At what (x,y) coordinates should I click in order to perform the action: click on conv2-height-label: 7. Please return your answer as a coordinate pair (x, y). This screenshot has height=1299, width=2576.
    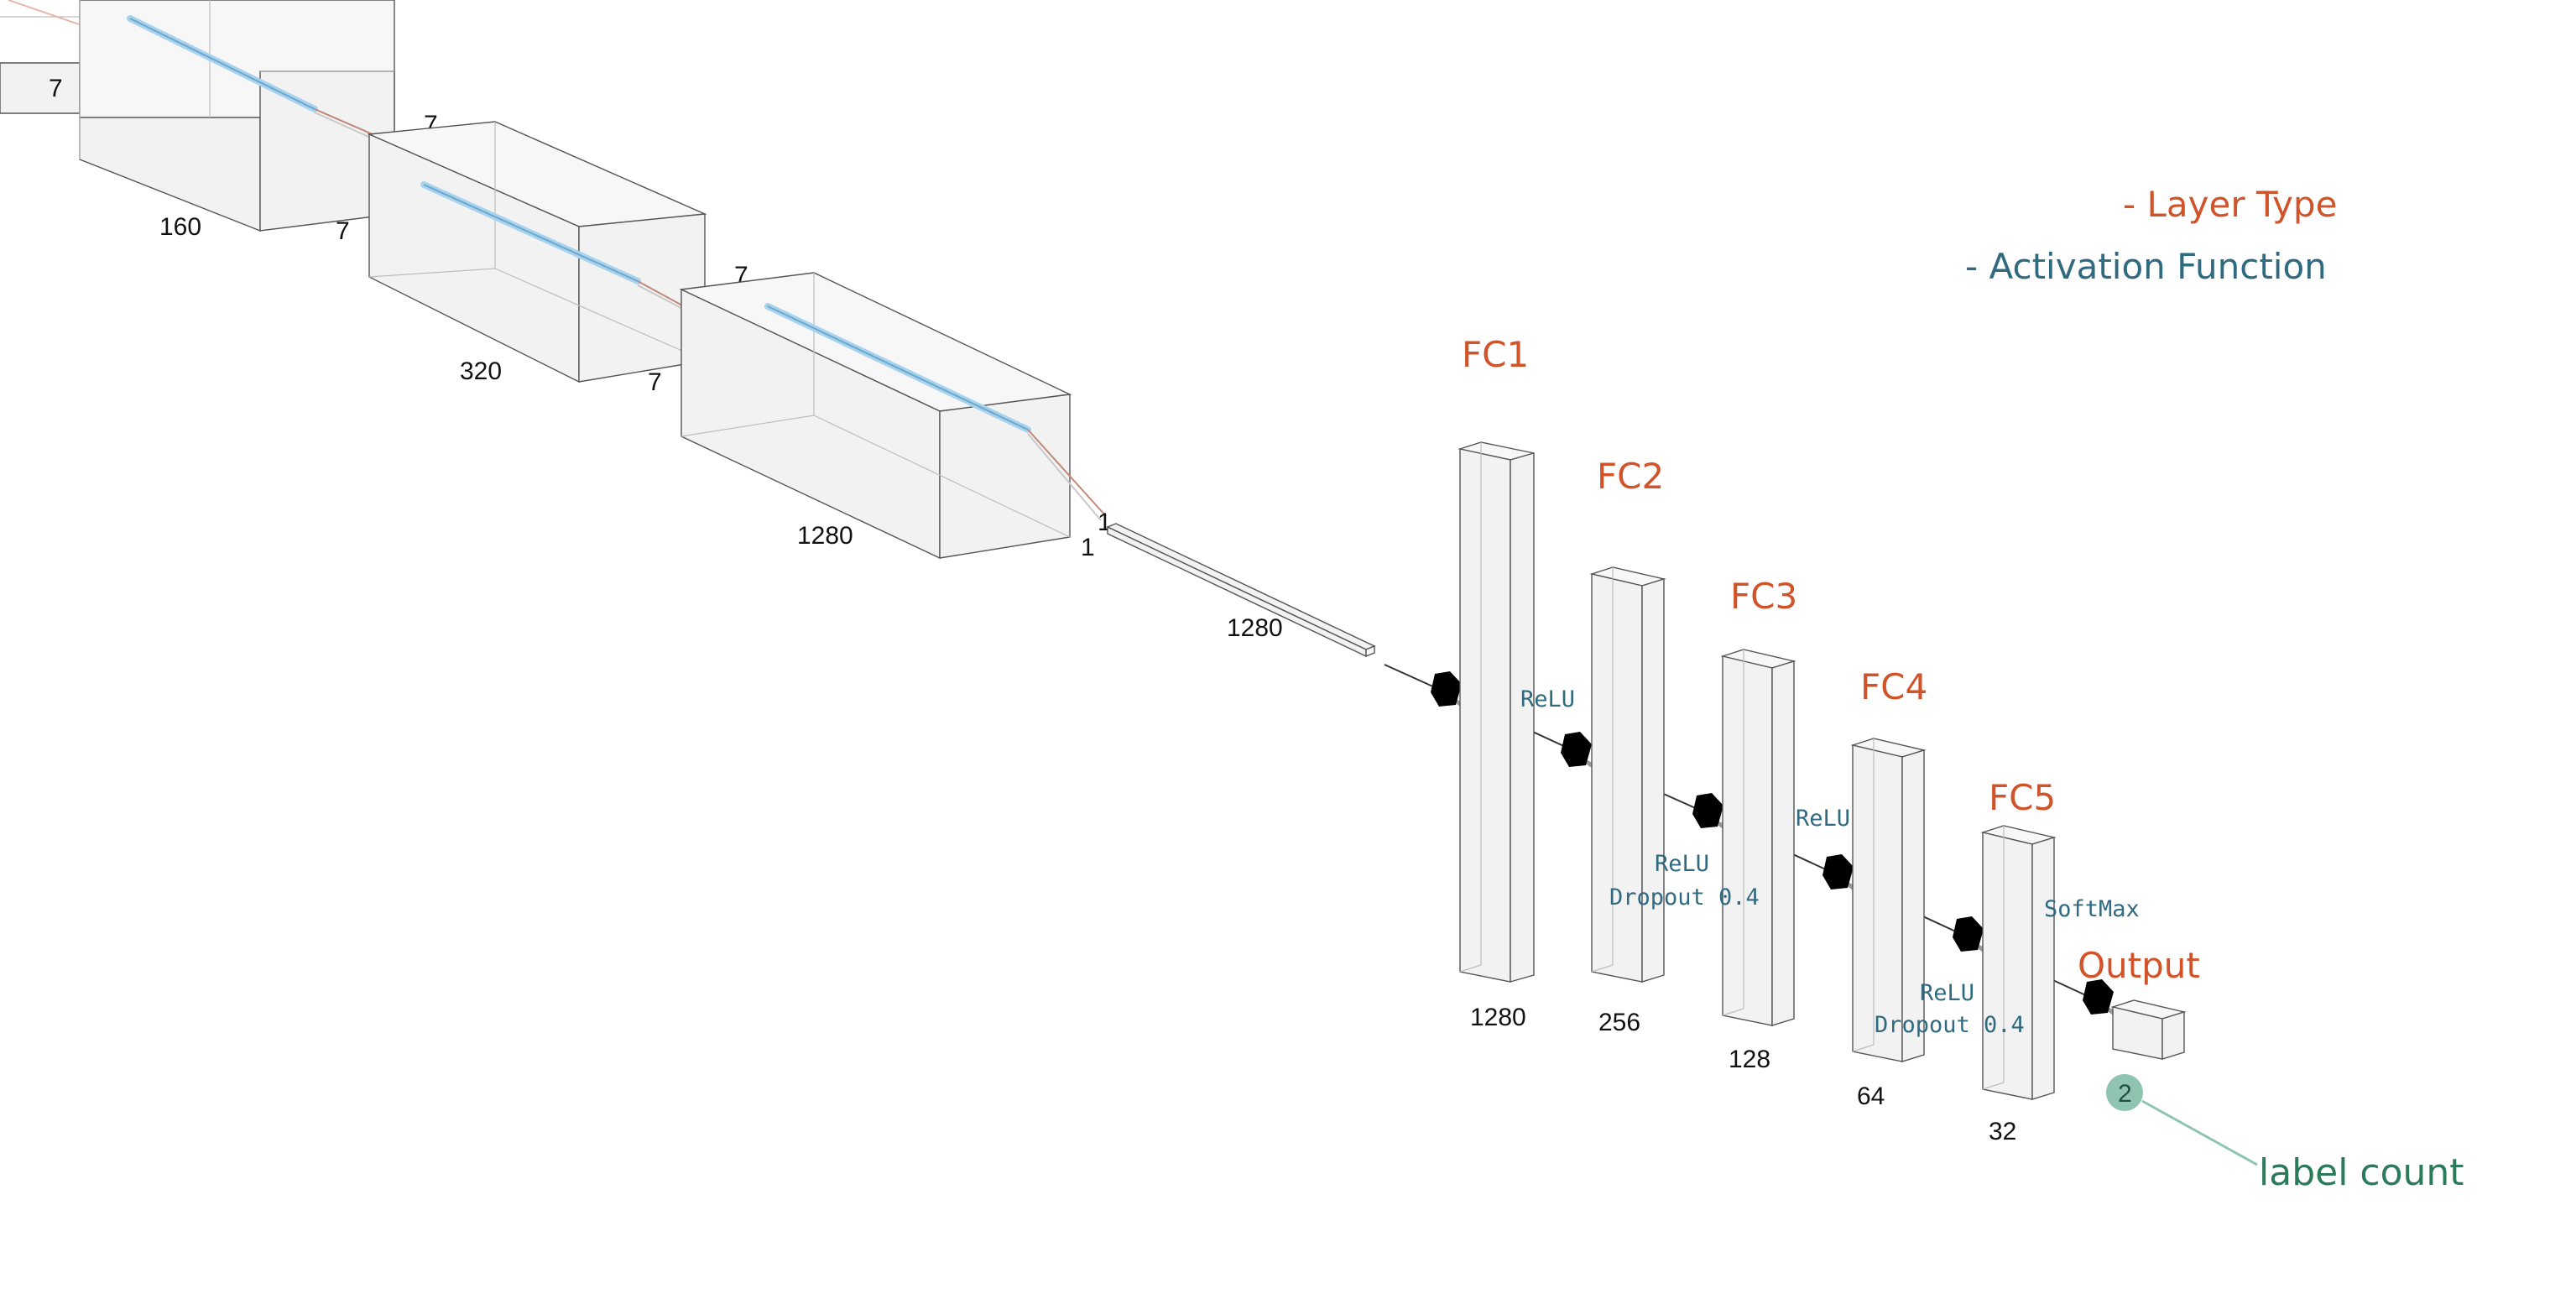
    Looking at the image, I should click on (655, 382).